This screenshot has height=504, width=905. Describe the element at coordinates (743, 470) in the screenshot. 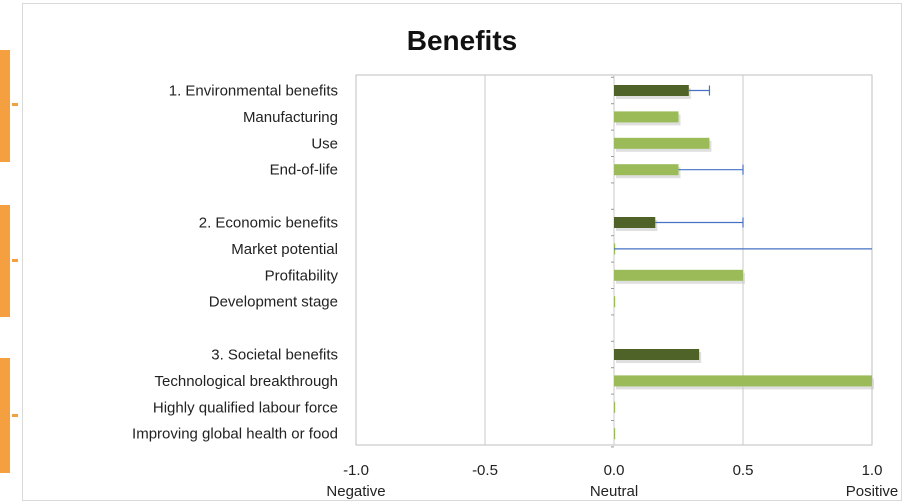

I see `x-tick-label-3: 0.5` at that location.